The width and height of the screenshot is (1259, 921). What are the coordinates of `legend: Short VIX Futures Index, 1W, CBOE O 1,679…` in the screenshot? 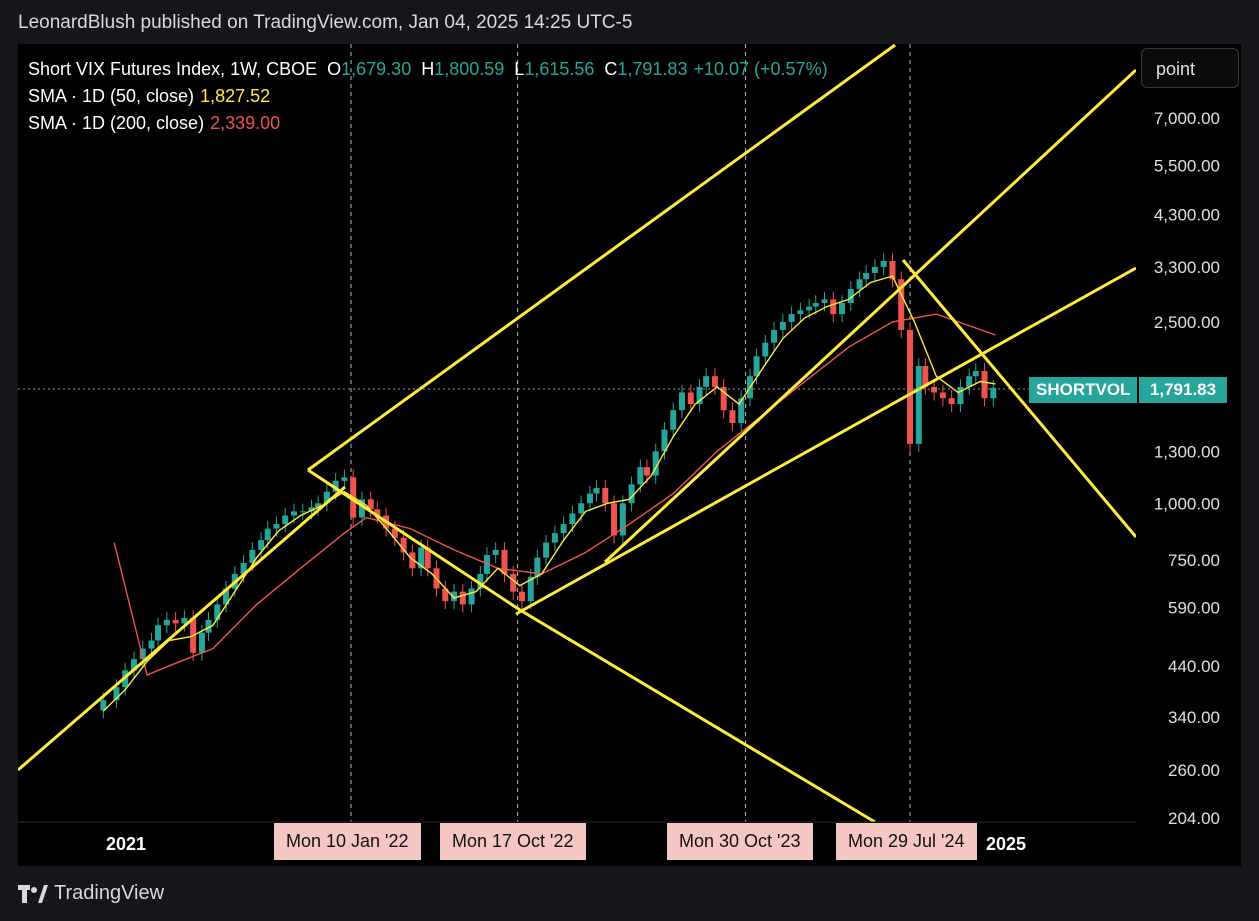 It's located at (428, 96).